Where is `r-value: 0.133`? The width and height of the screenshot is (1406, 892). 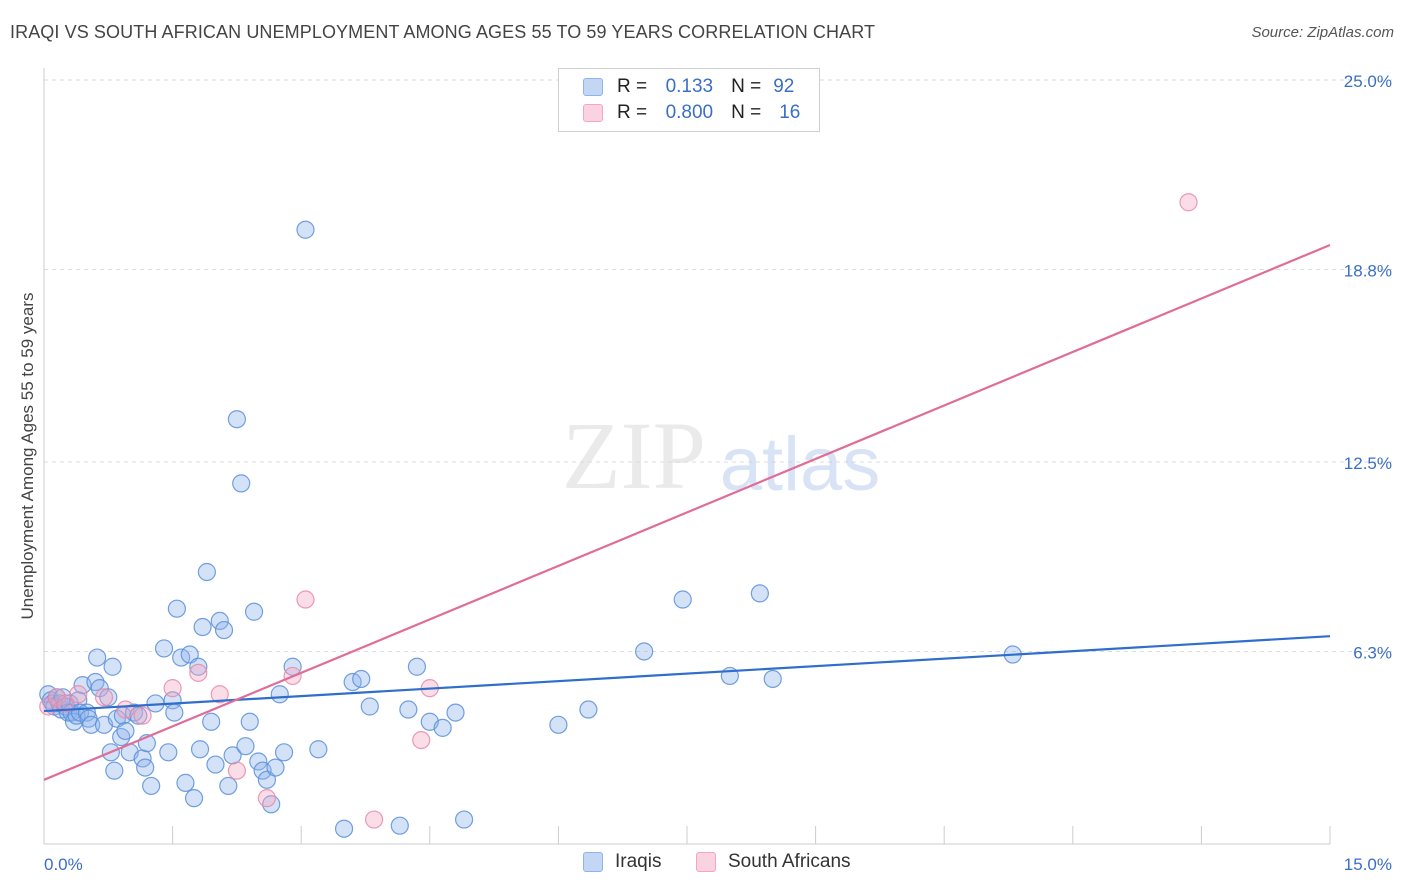 r-value: 0.133 is located at coordinates (689, 86).